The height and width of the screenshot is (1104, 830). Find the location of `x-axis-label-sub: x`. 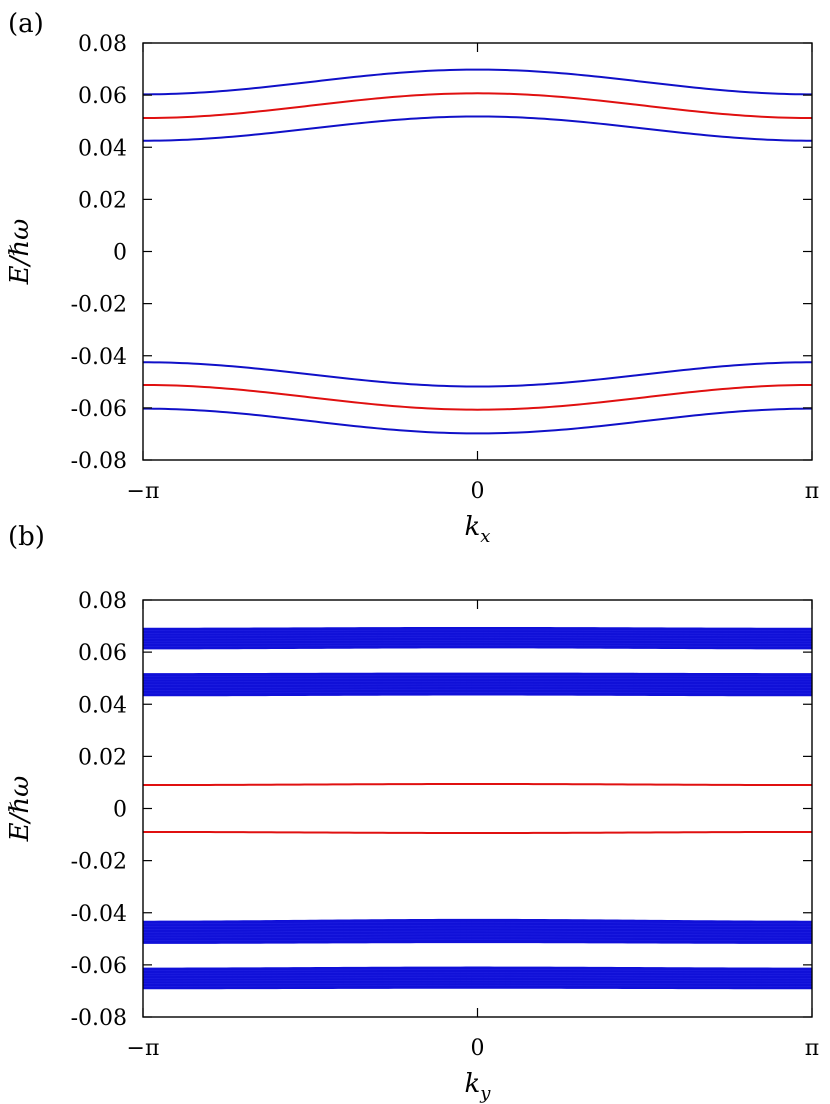

x-axis-label-sub: x is located at coordinates (485, 536).